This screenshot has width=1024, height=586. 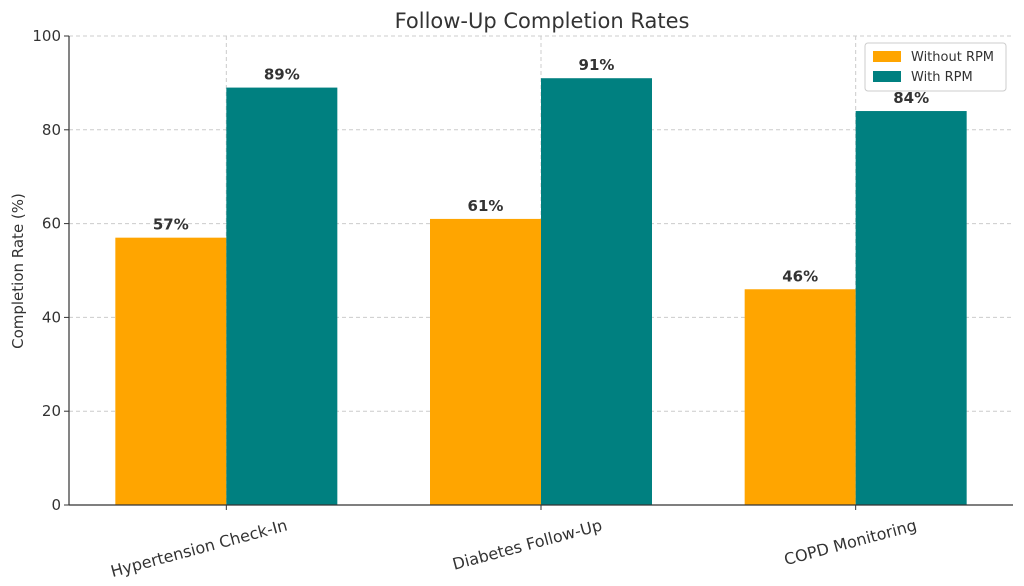 I want to click on y-tick-label: 80, so click(x=51, y=130).